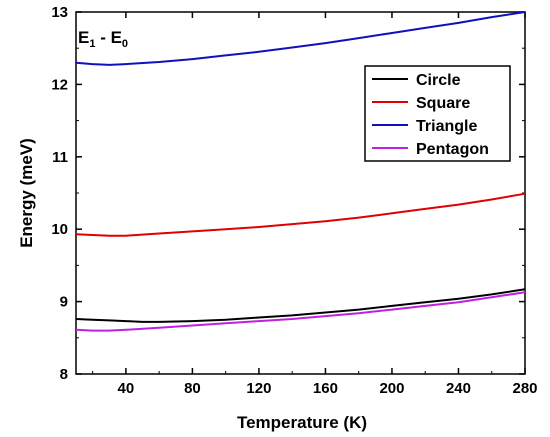  I want to click on y-tick-label: 12, so click(59, 84).